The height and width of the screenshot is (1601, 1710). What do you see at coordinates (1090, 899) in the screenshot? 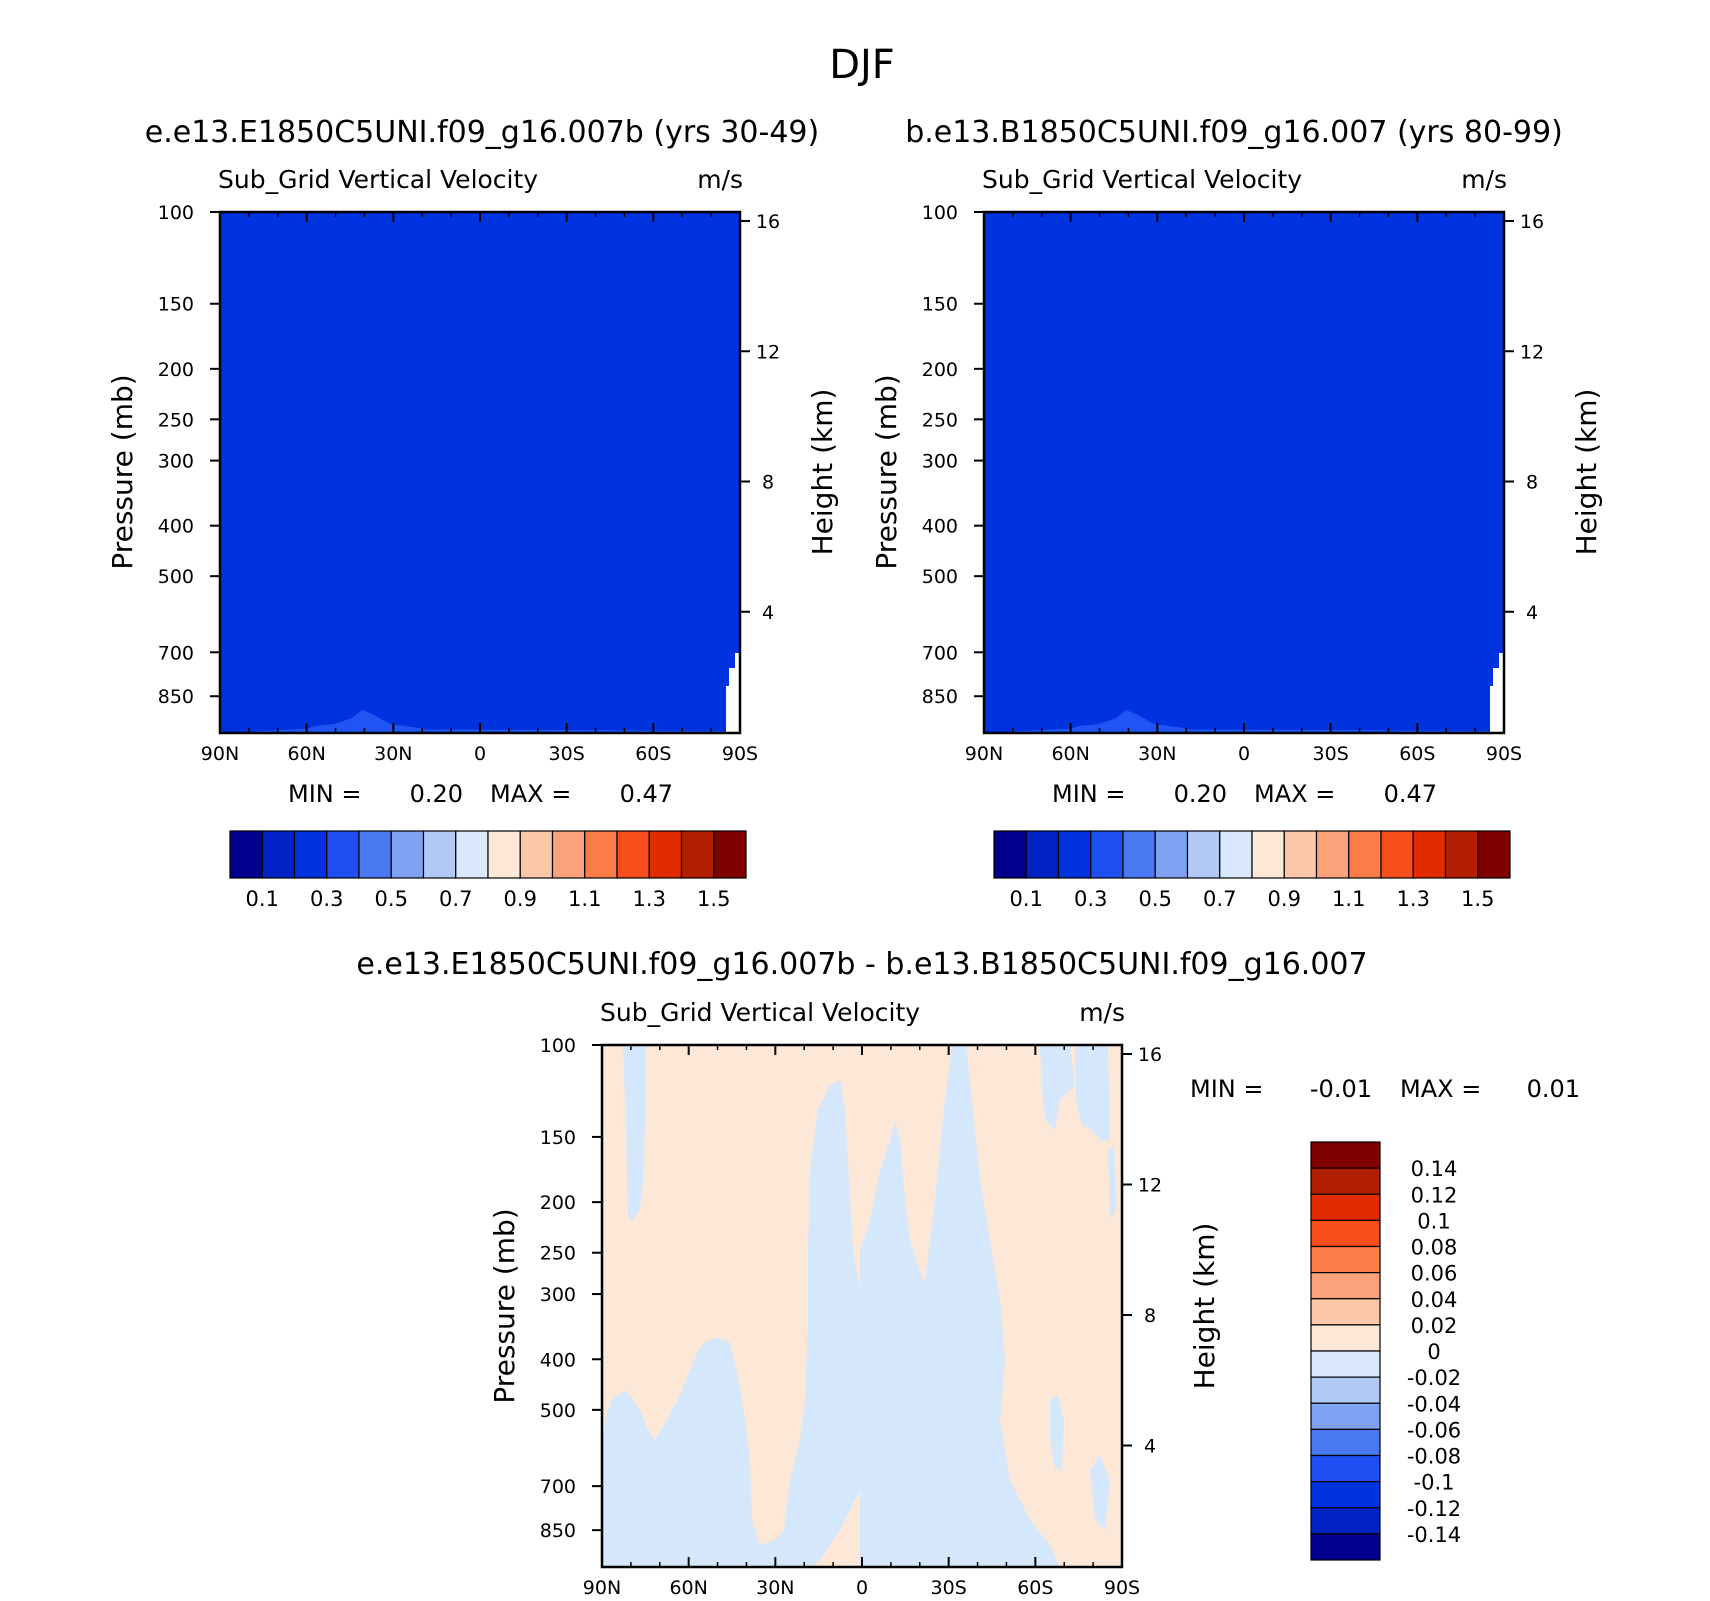
I see `colorbar-label: 0.3` at bounding box center [1090, 899].